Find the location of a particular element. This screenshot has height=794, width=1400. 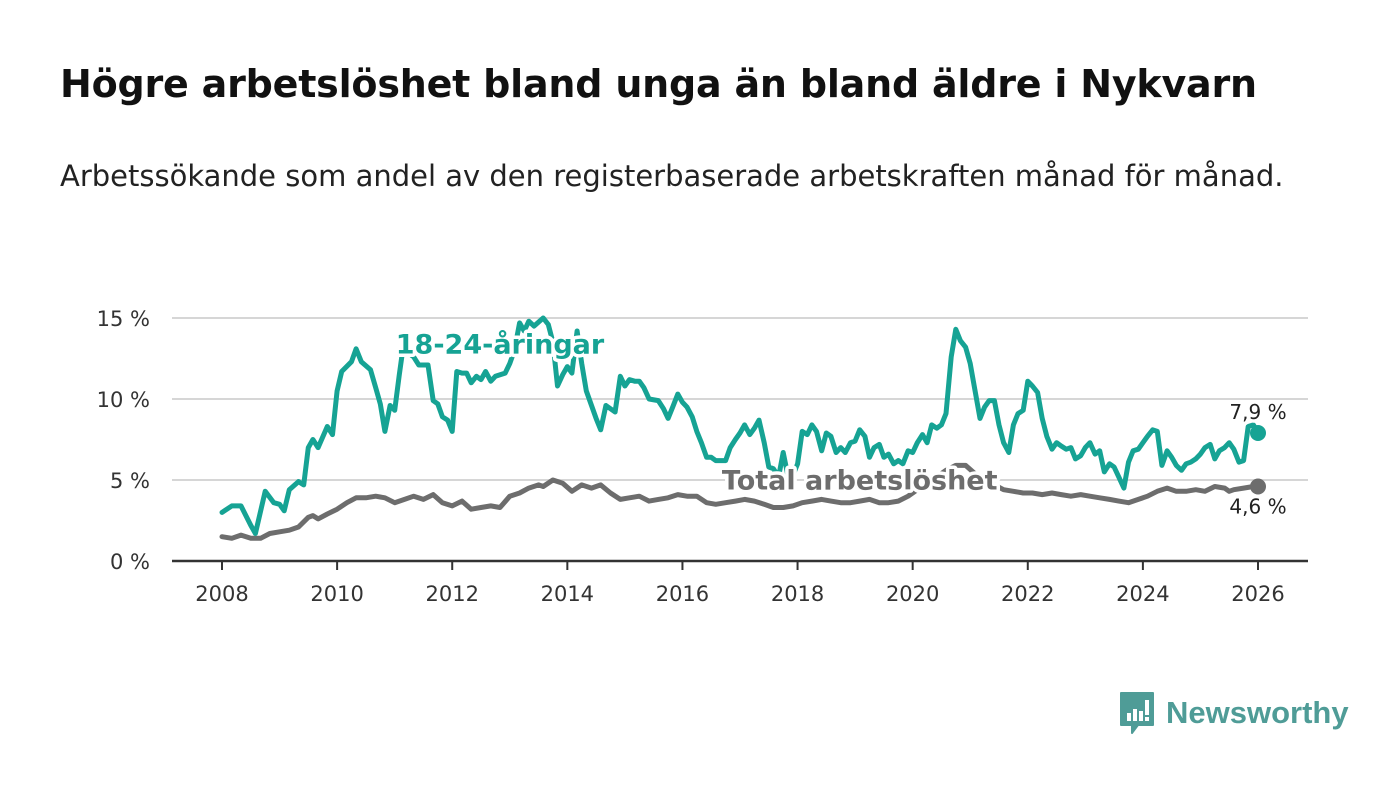

series-label-total-halo: Total arbetslöshet is located at coordinates (860, 481).